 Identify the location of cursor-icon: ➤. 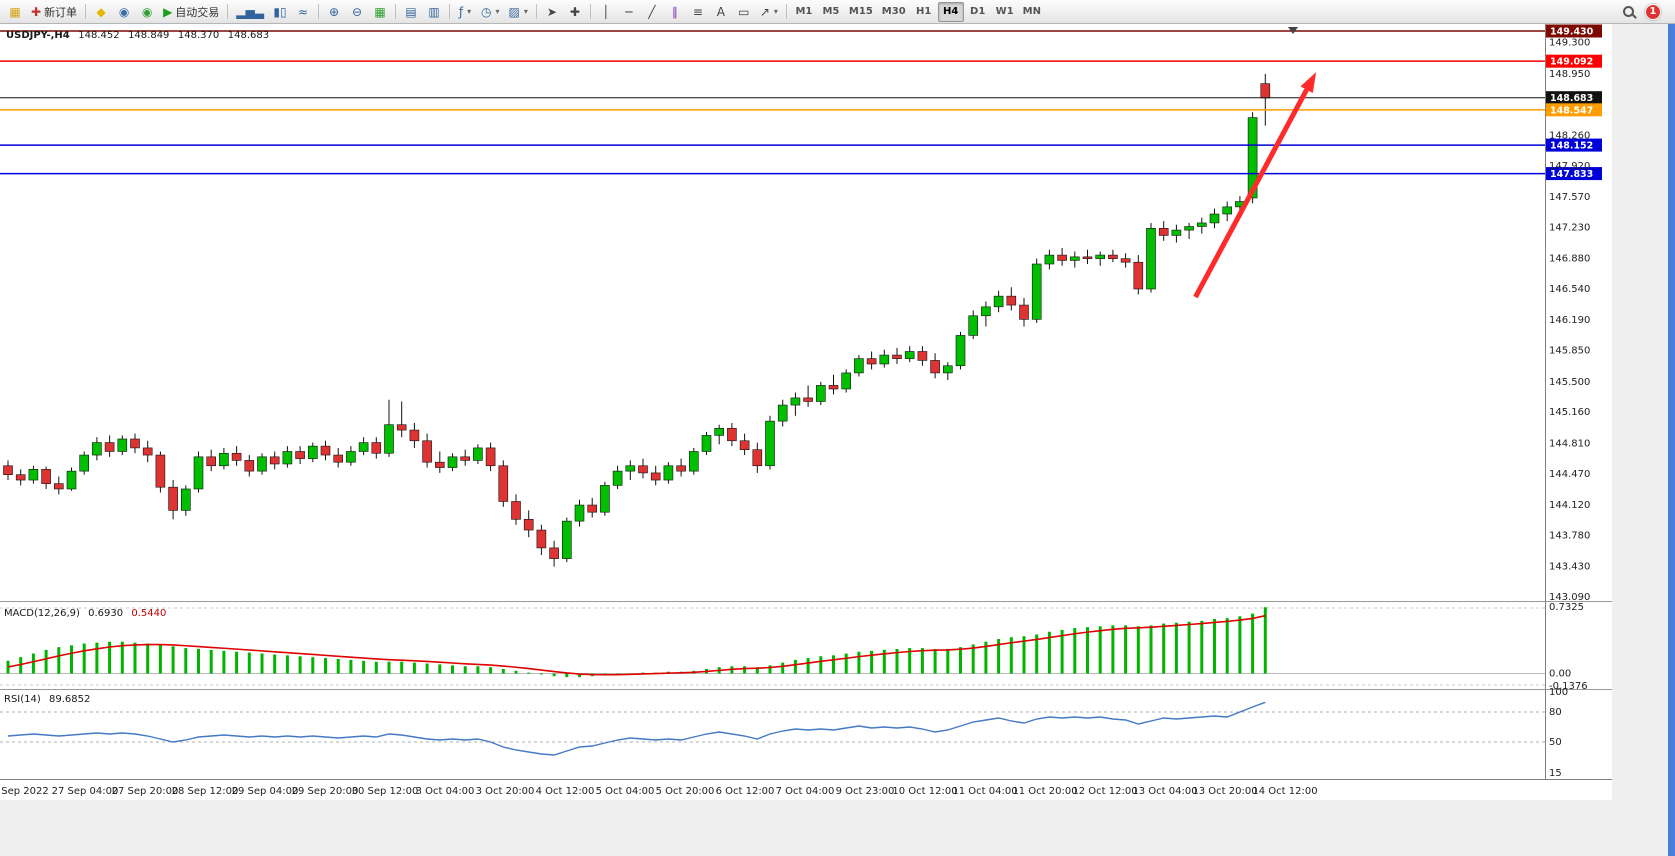
(552, 12).